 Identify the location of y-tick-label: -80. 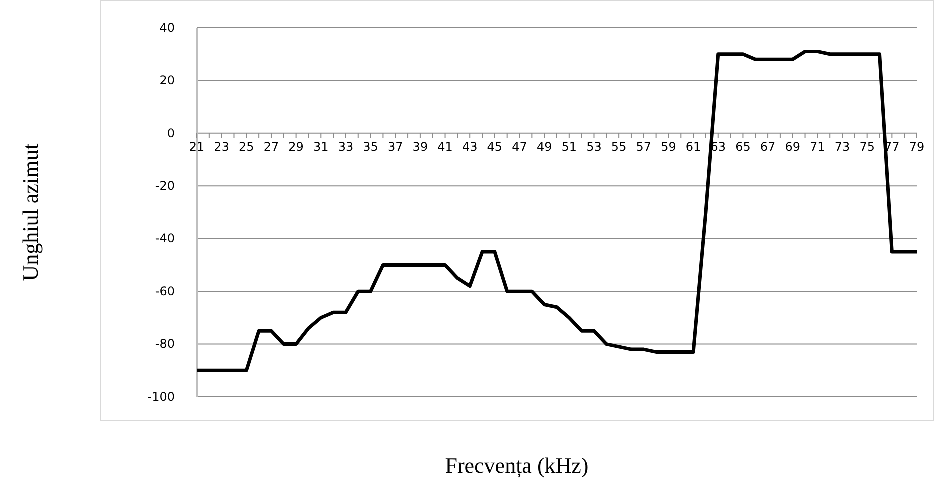
(165, 344).